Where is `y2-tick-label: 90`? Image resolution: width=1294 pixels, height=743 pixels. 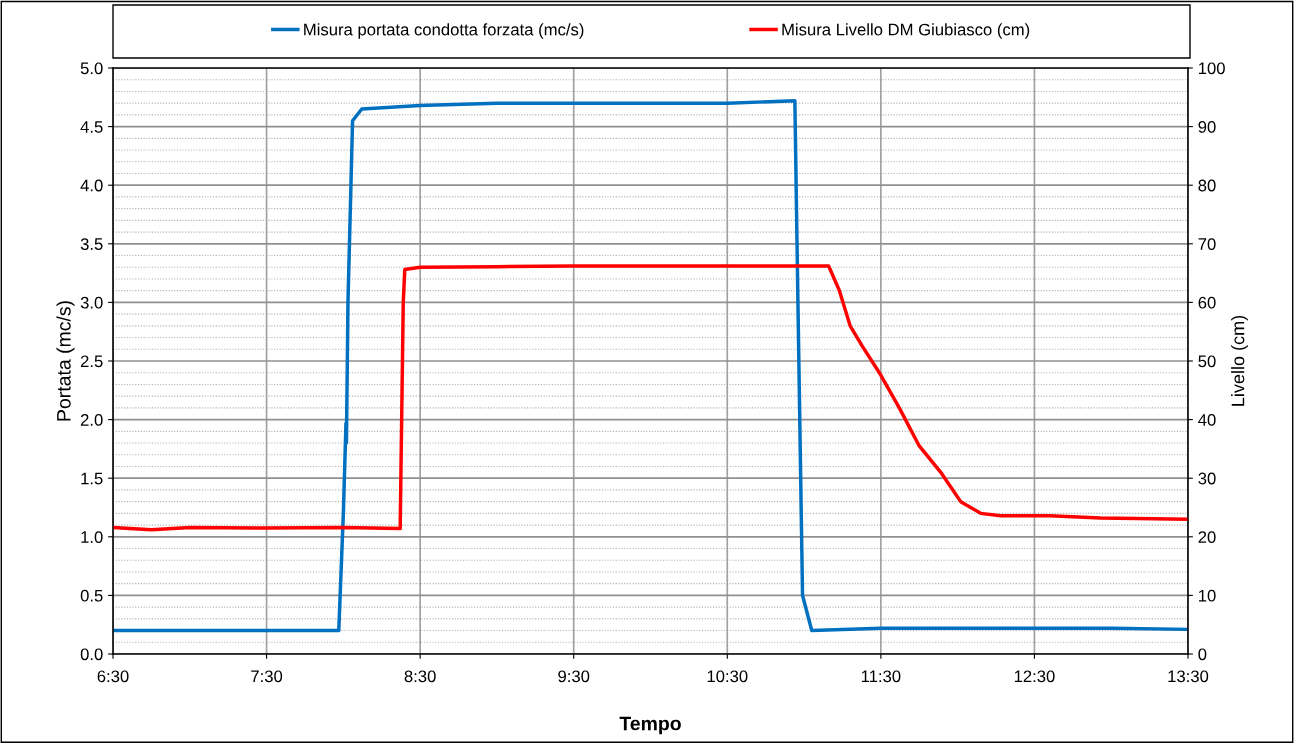
y2-tick-label: 90 is located at coordinates (1207, 127).